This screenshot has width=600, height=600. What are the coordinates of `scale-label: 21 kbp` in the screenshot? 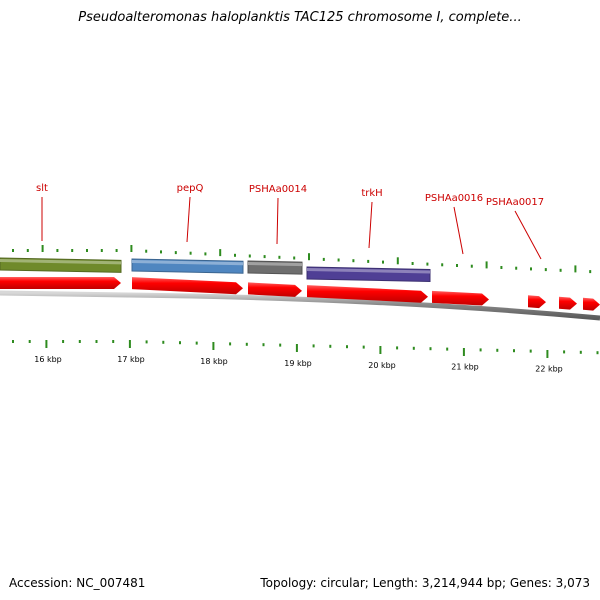 It's located at (465, 367).